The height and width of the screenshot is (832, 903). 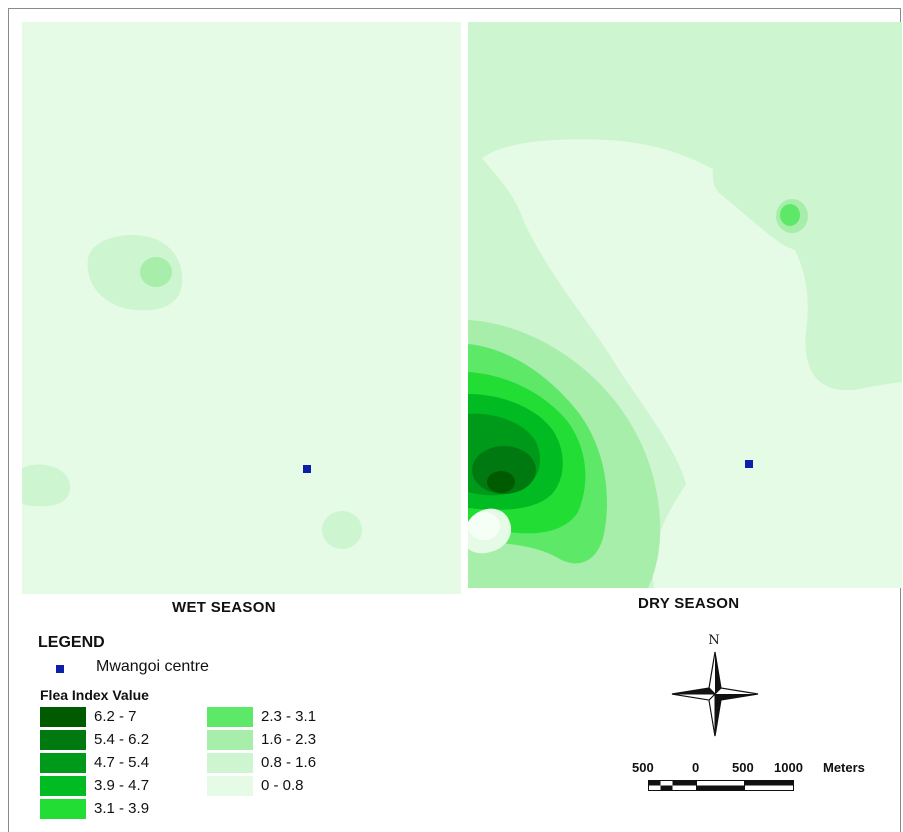 I want to click on legend-range-label: 0 - 0.8, so click(x=282, y=785).